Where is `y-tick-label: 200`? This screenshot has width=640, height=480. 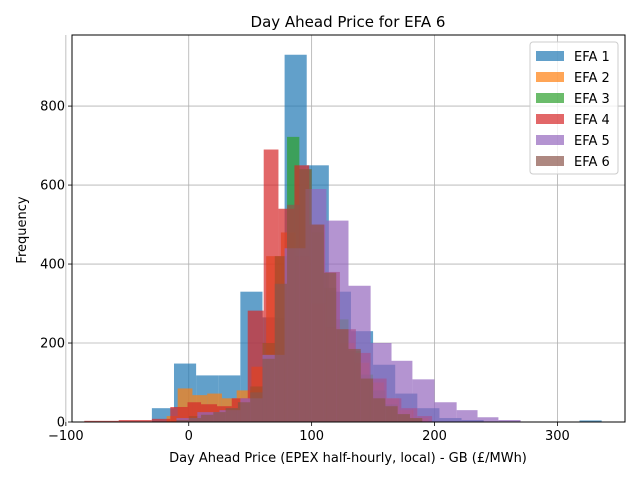
y-tick-label: 200 is located at coordinates (52, 344).